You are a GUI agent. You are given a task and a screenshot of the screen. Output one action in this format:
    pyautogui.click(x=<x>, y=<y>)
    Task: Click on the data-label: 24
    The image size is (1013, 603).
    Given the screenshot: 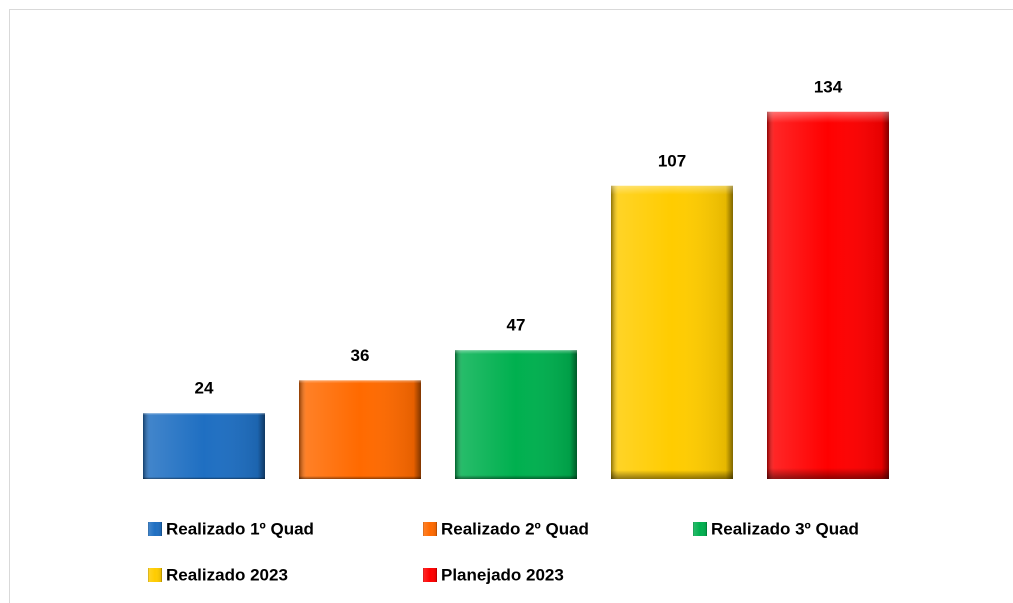 What is the action you would take?
    pyautogui.click(x=204, y=388)
    